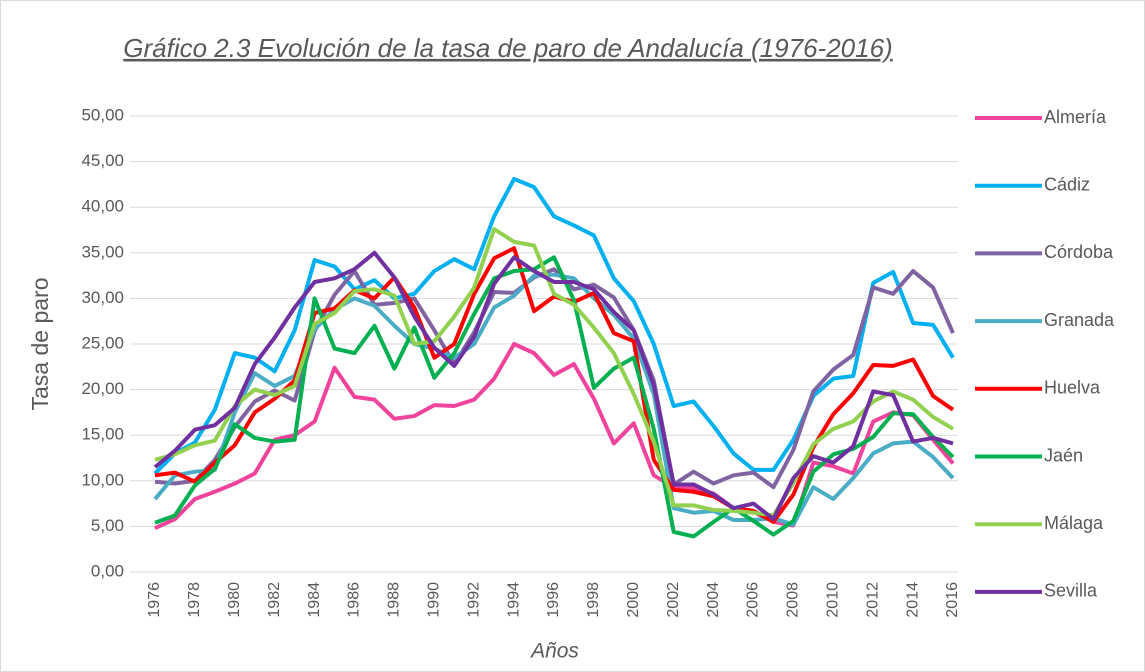 This screenshot has height=672, width=1145. Describe the element at coordinates (154, 600) in the screenshot. I see `x-tick-label: 1976` at that location.